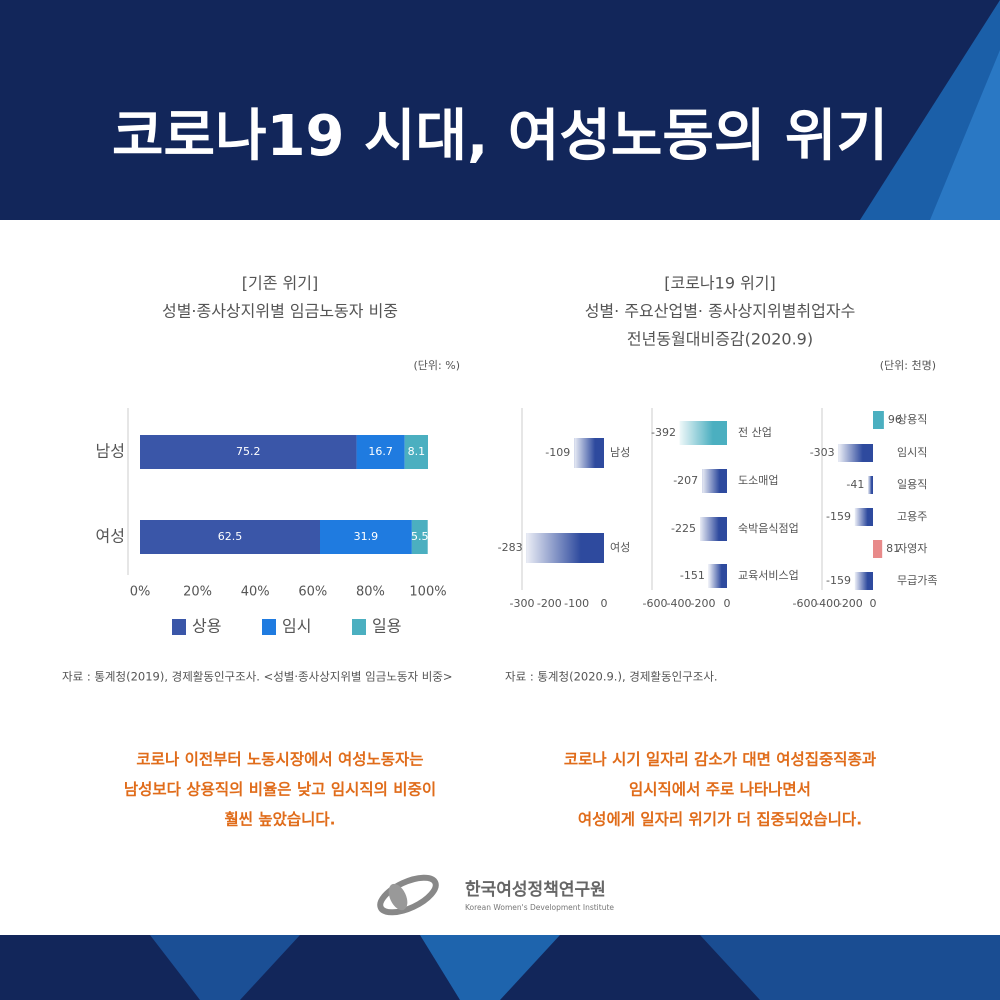 This screenshot has width=1000, height=1000. What do you see at coordinates (720, 311) in the screenshot?
I see `chart-subtitle: 성별· 주요산업별· 종사상지위별취업자수` at bounding box center [720, 311].